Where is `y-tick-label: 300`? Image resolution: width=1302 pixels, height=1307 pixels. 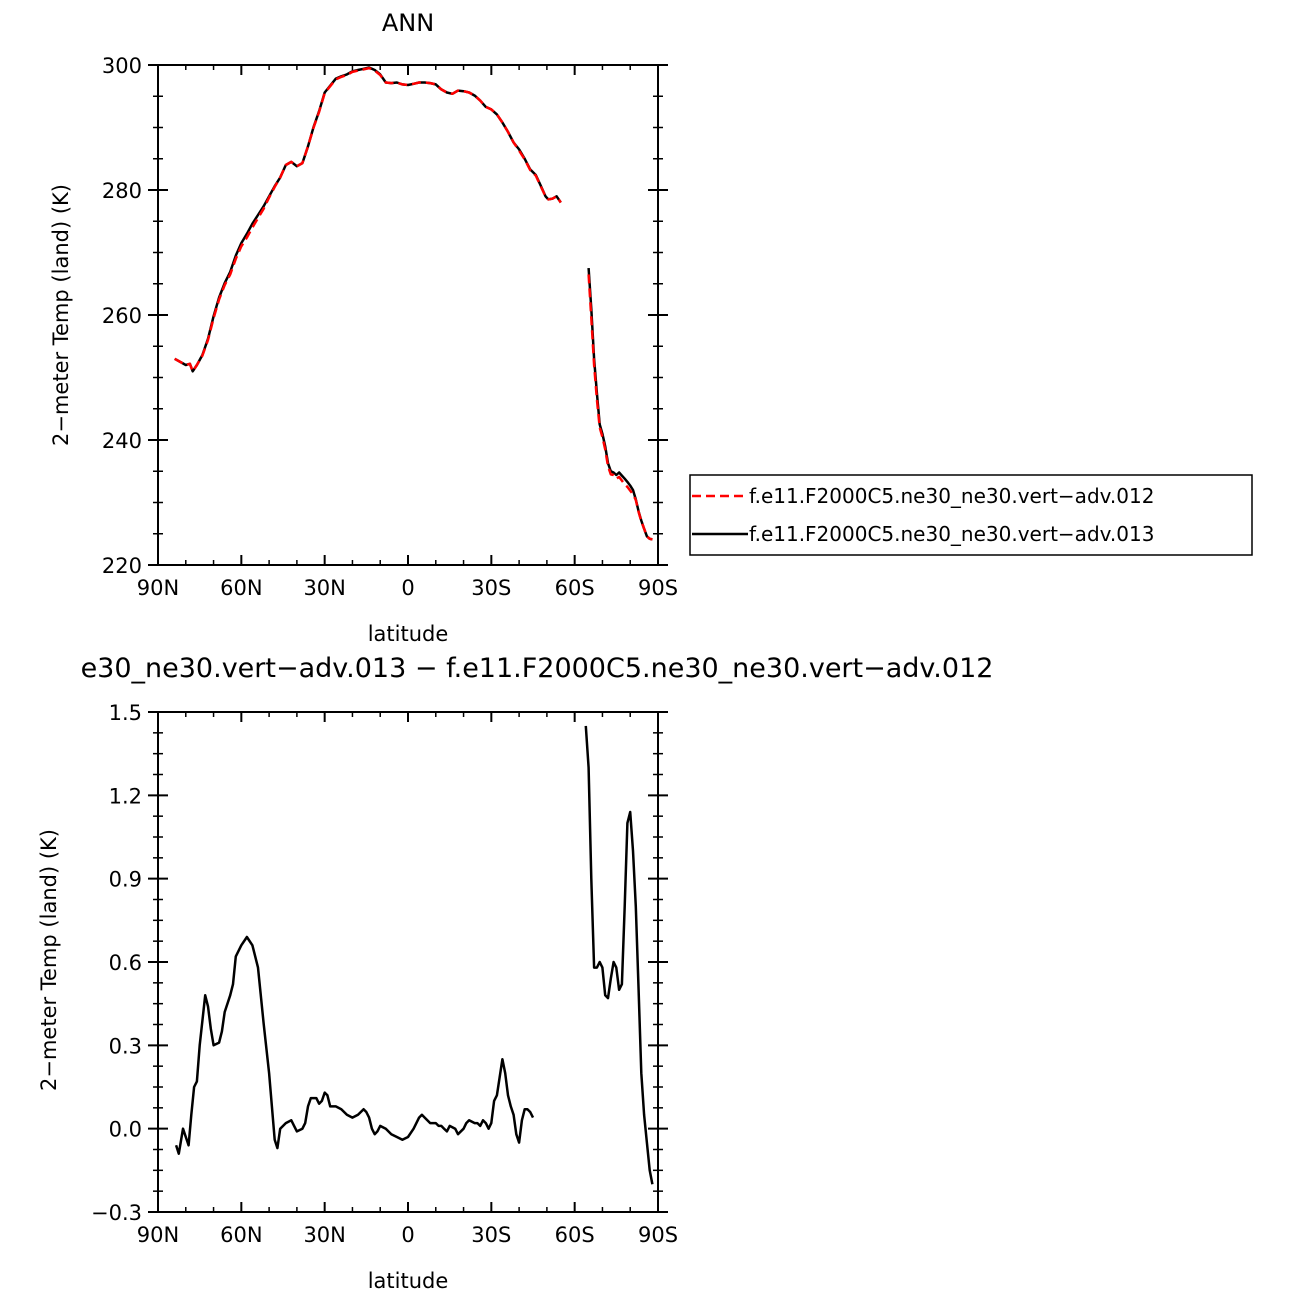
y-tick-label: 300 is located at coordinates (122, 66).